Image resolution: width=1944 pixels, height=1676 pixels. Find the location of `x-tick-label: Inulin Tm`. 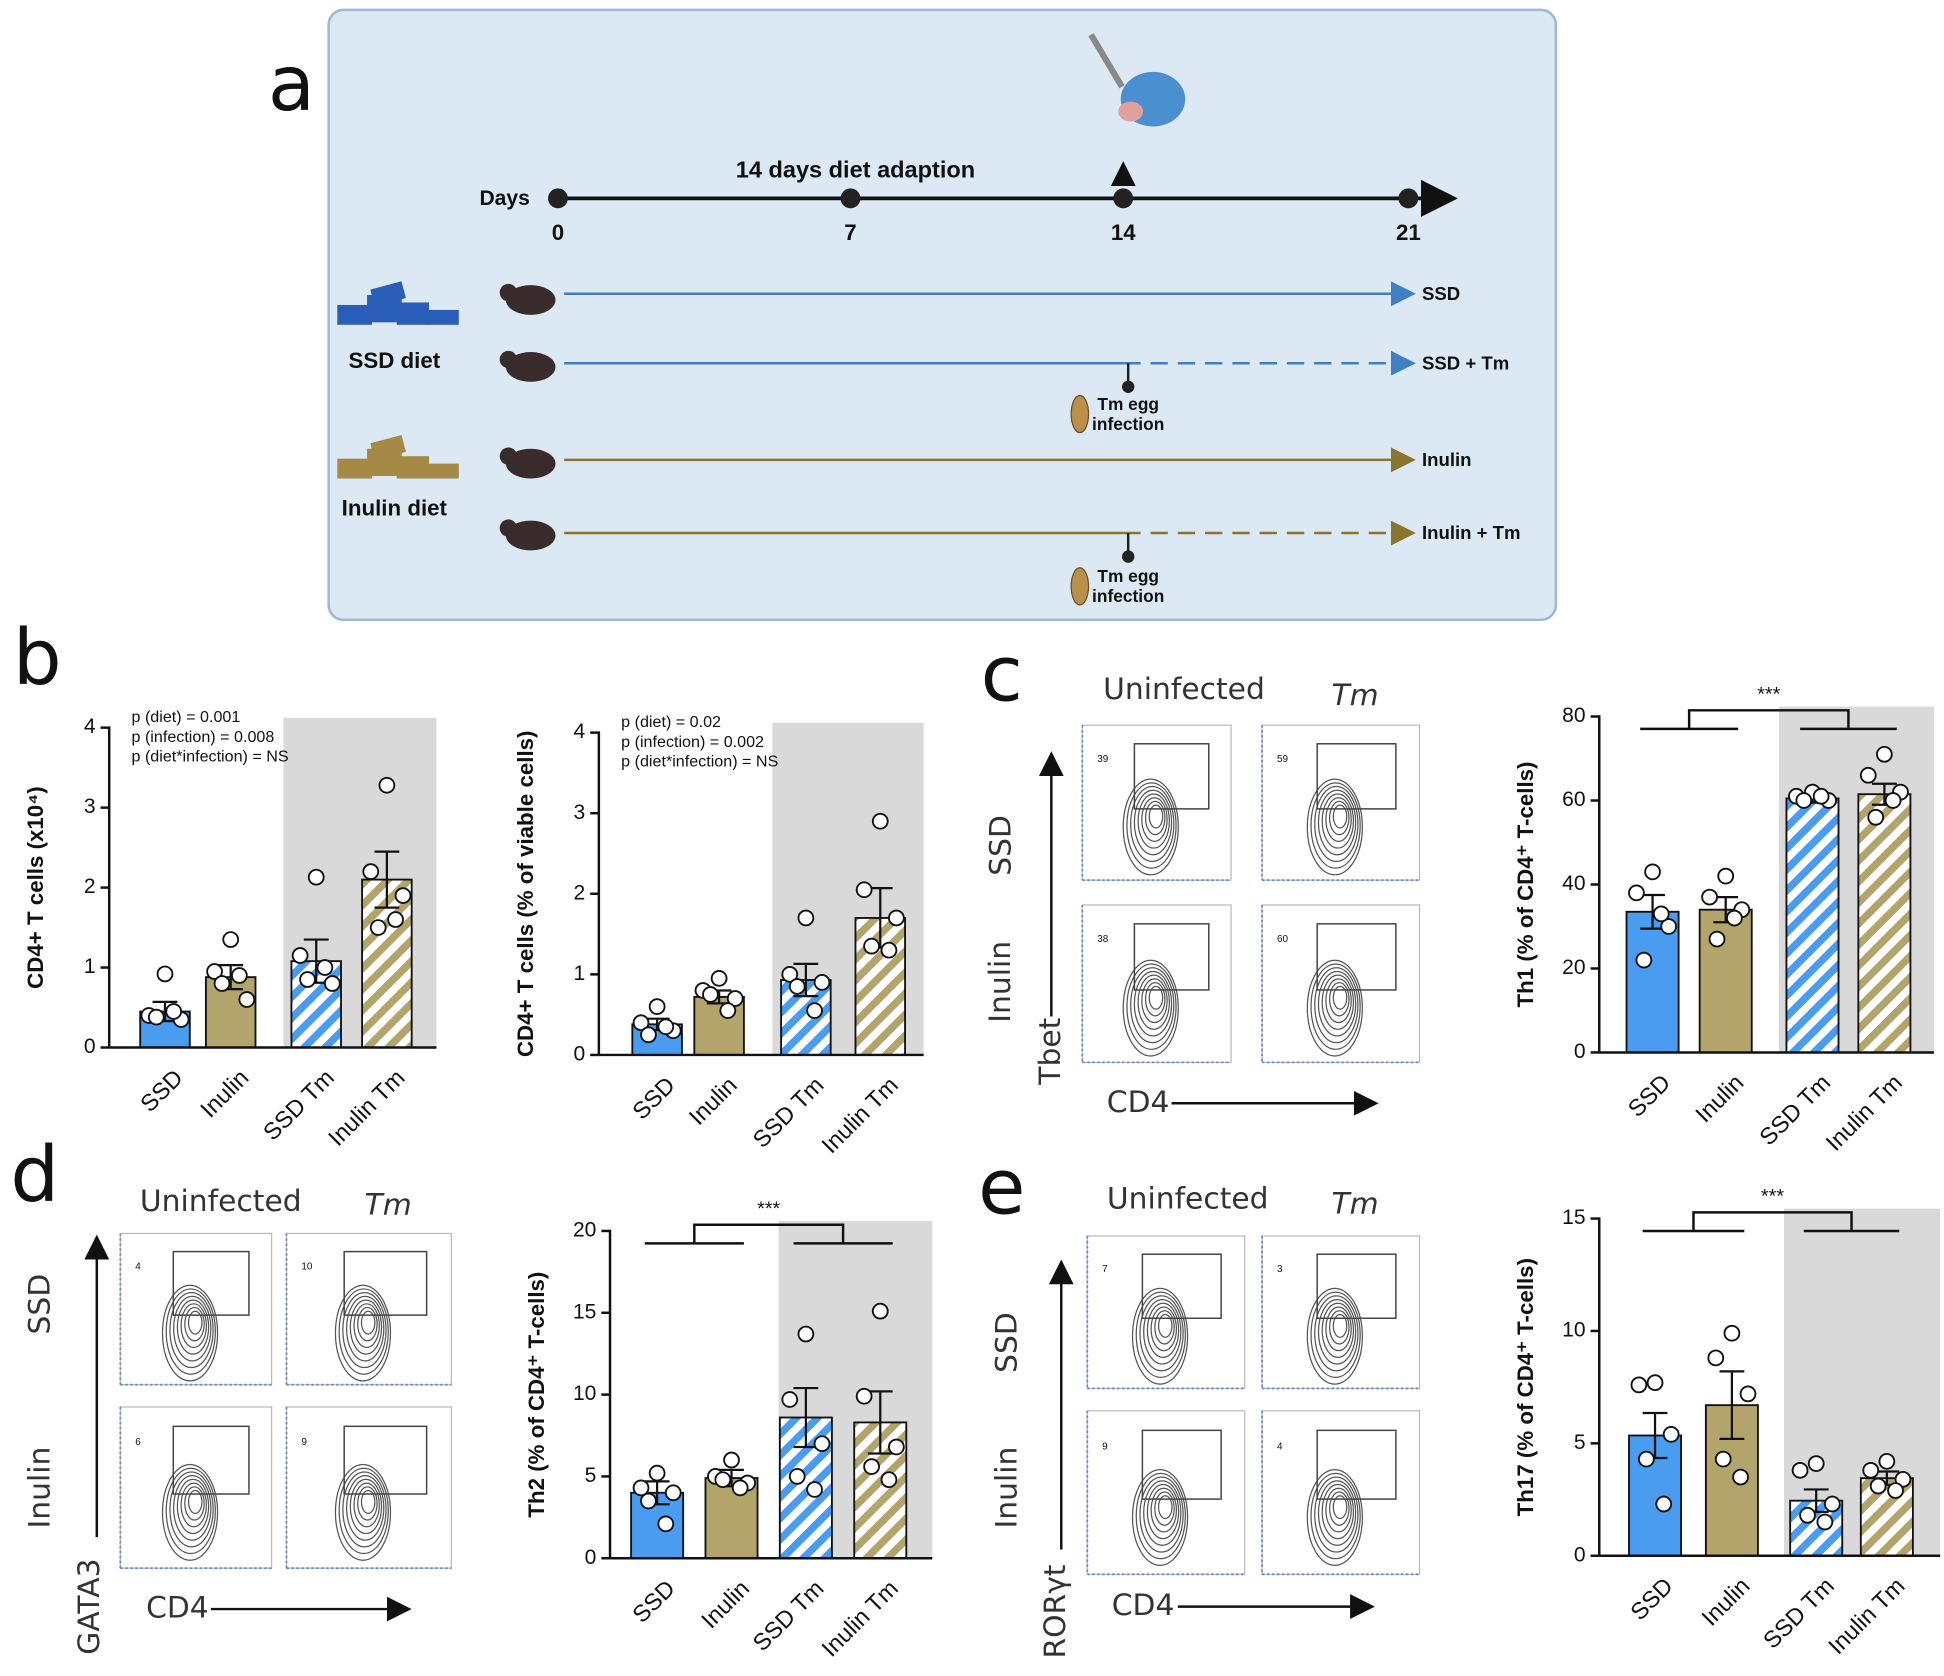

x-tick-label: Inulin Tm is located at coordinates (860, 1618).